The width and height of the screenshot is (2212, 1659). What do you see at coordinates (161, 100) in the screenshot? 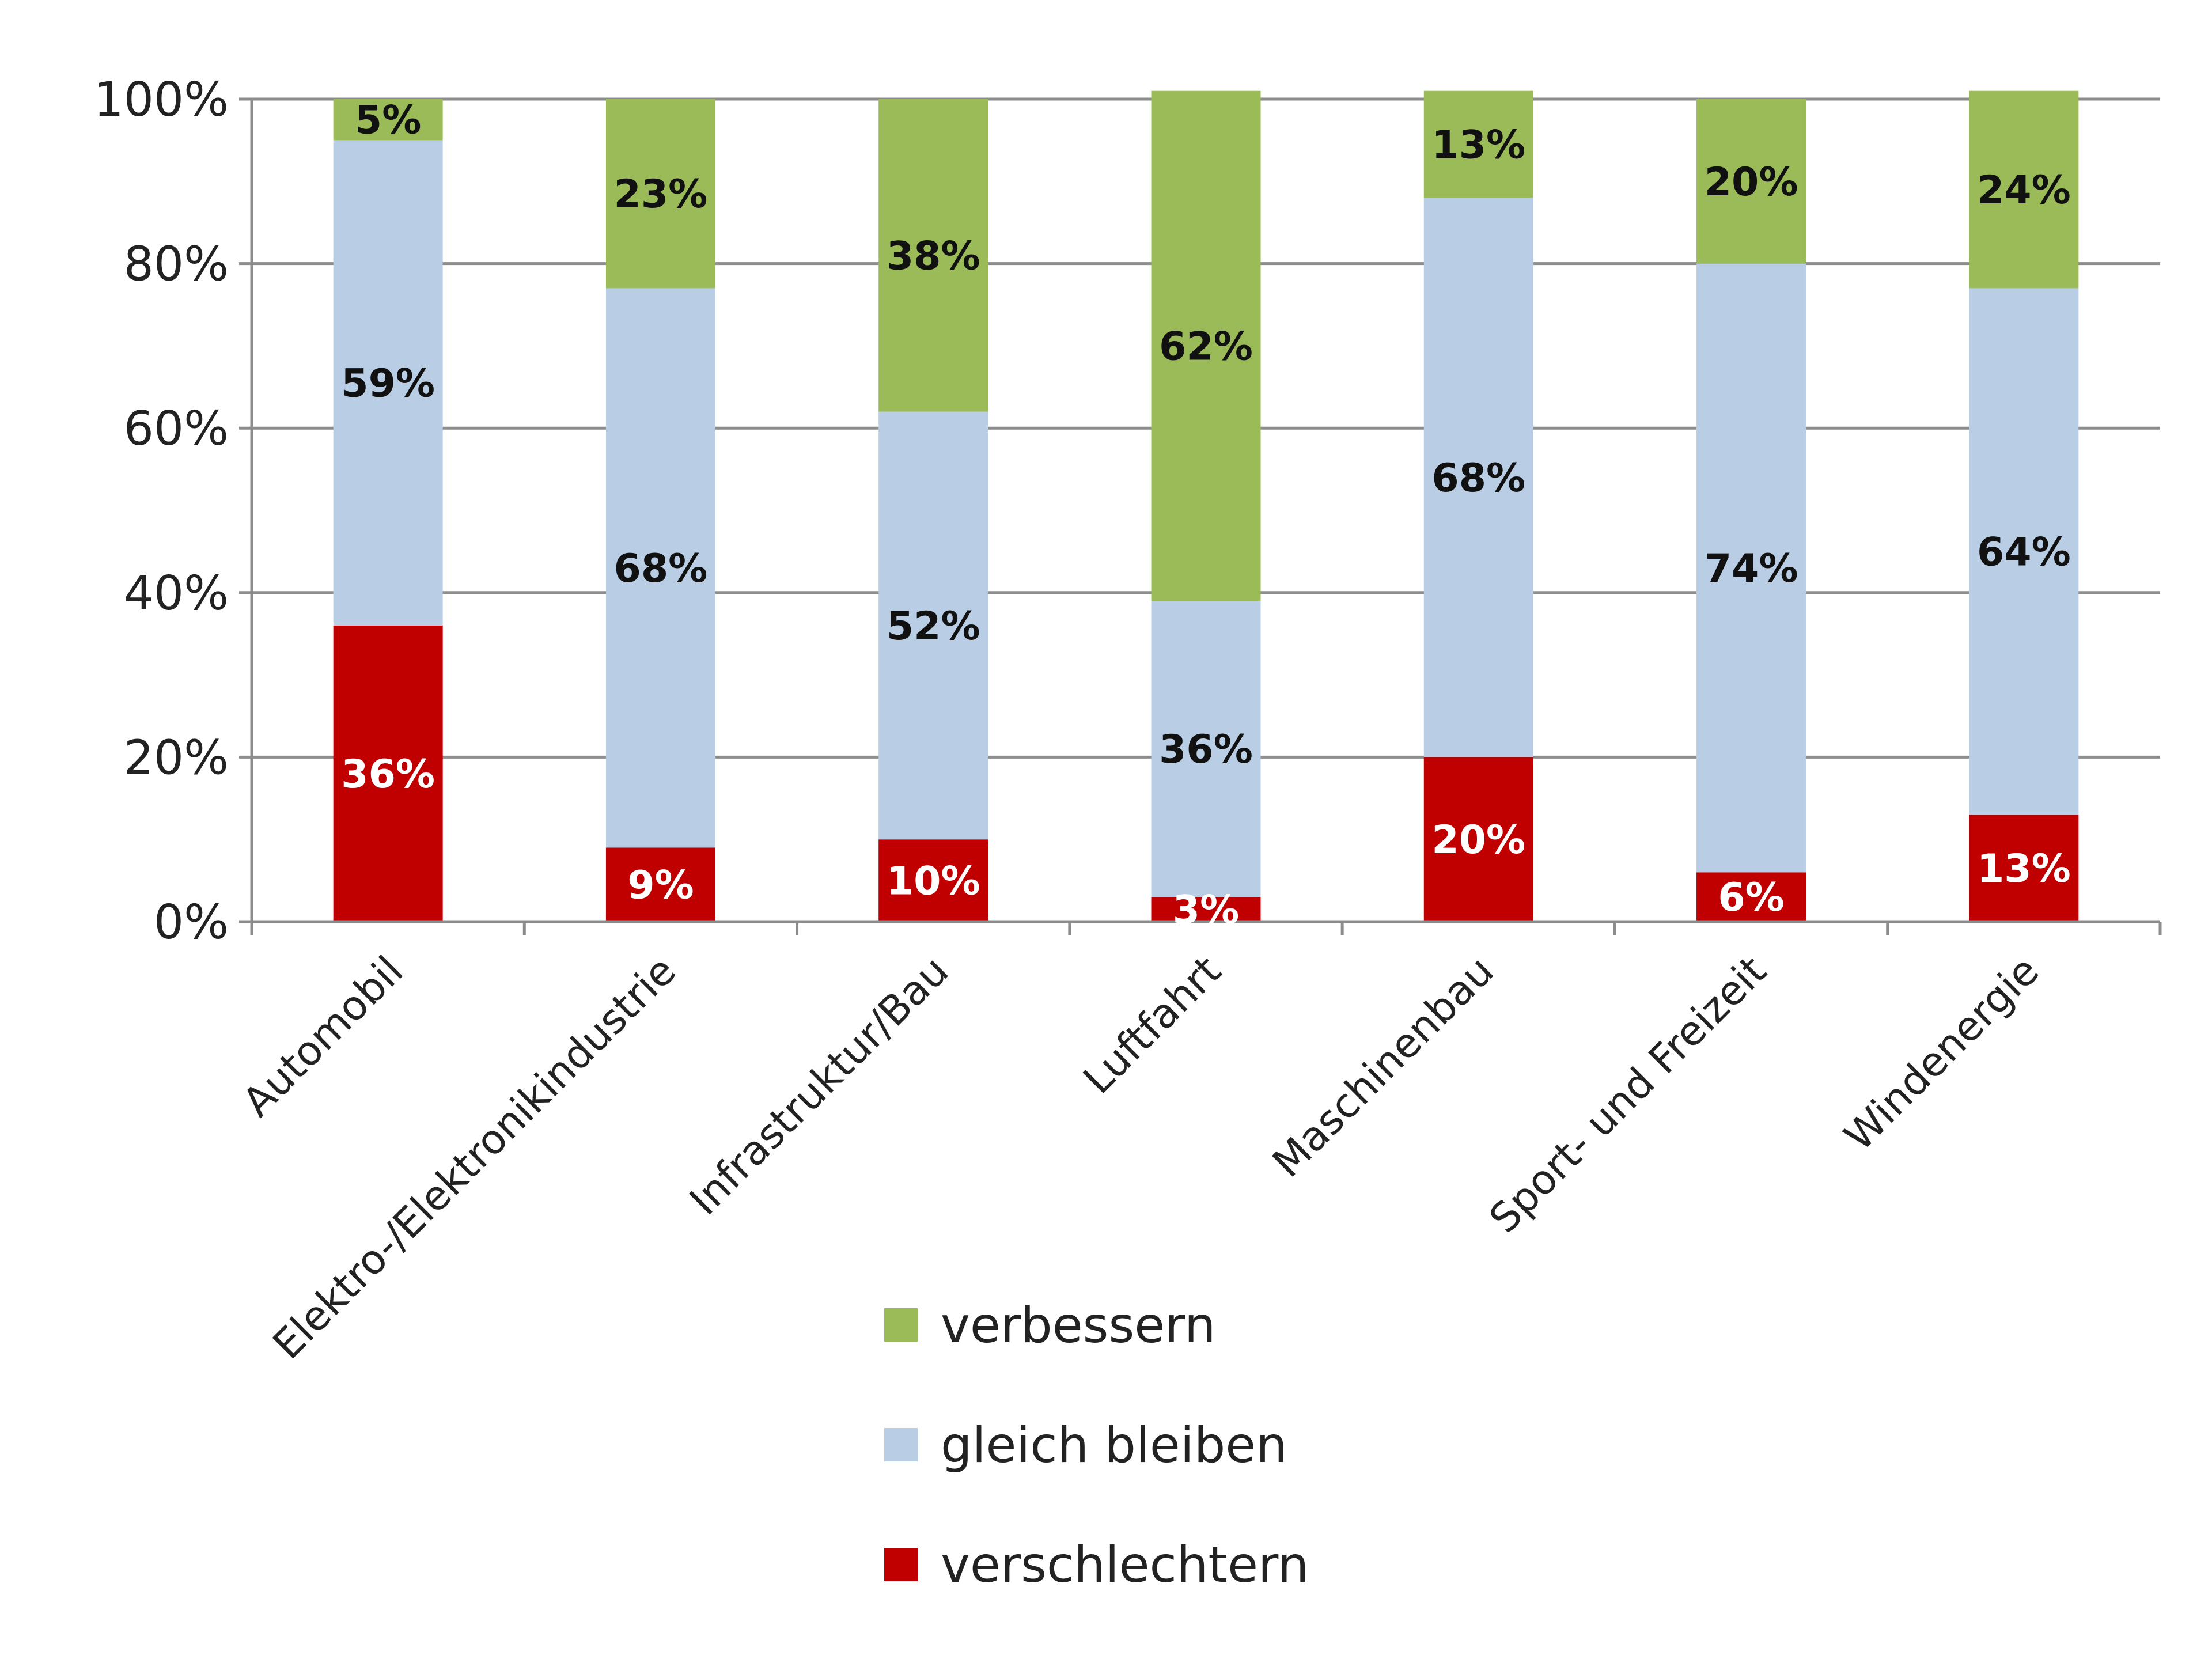
I see `y-tick-label: 100%` at bounding box center [161, 100].